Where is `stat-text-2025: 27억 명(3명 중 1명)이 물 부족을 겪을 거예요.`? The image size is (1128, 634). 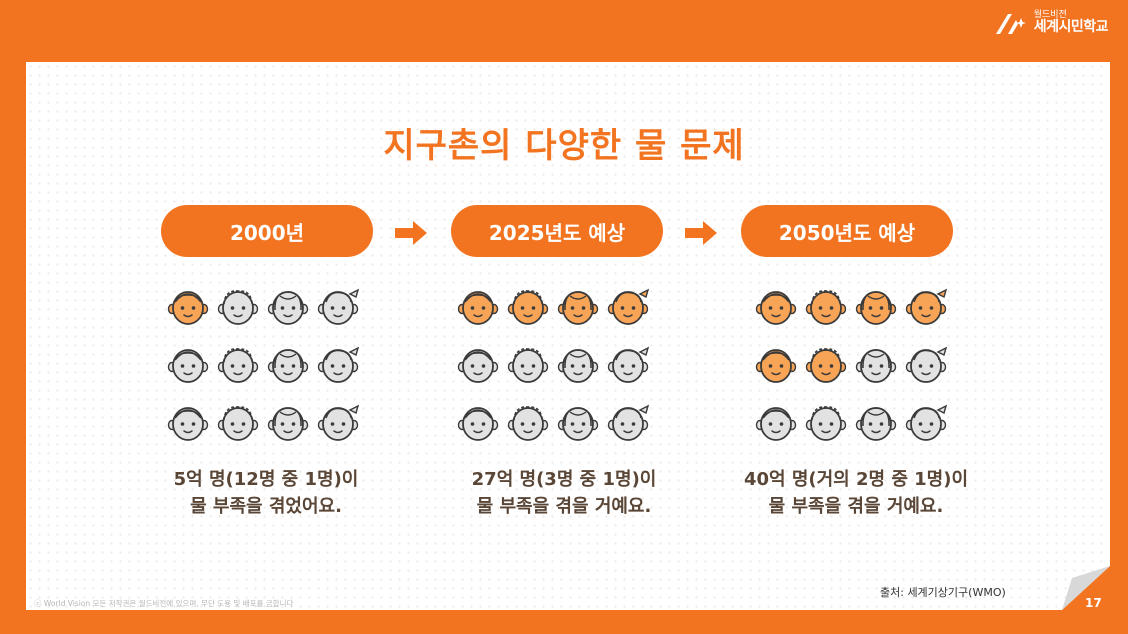 stat-text-2025: 27억 명(3명 중 1명)이 물 부족을 겪을 거예요. is located at coordinates (564, 493).